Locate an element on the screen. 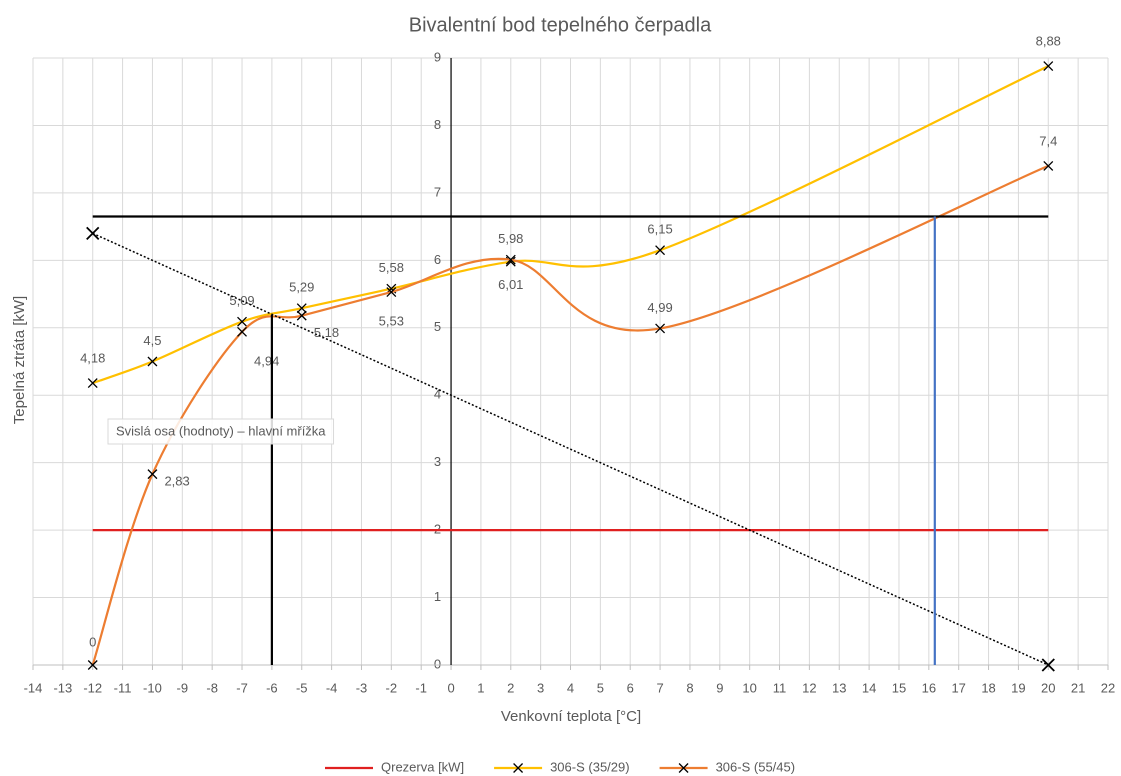 This screenshot has width=1121, height=776. x-tick-label: 14 is located at coordinates (869, 687).